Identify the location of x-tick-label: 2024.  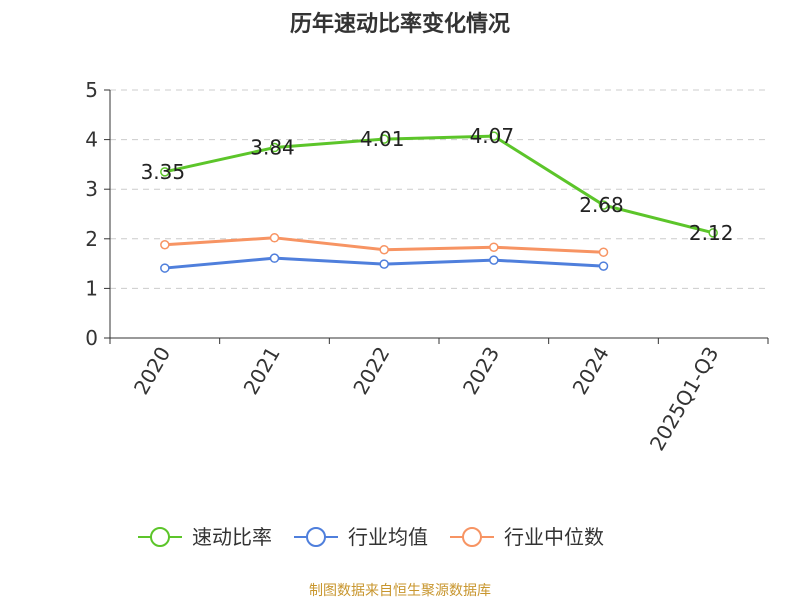
(591, 371).